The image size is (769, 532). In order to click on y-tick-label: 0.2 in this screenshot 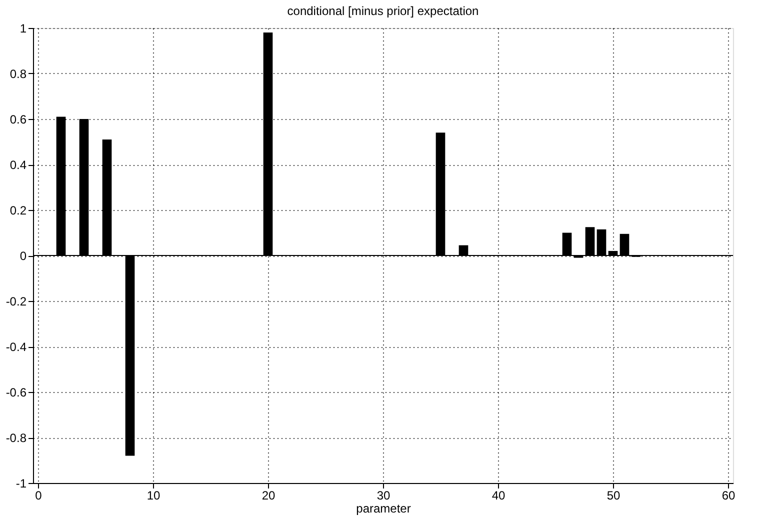, I will do `click(18, 211)`.